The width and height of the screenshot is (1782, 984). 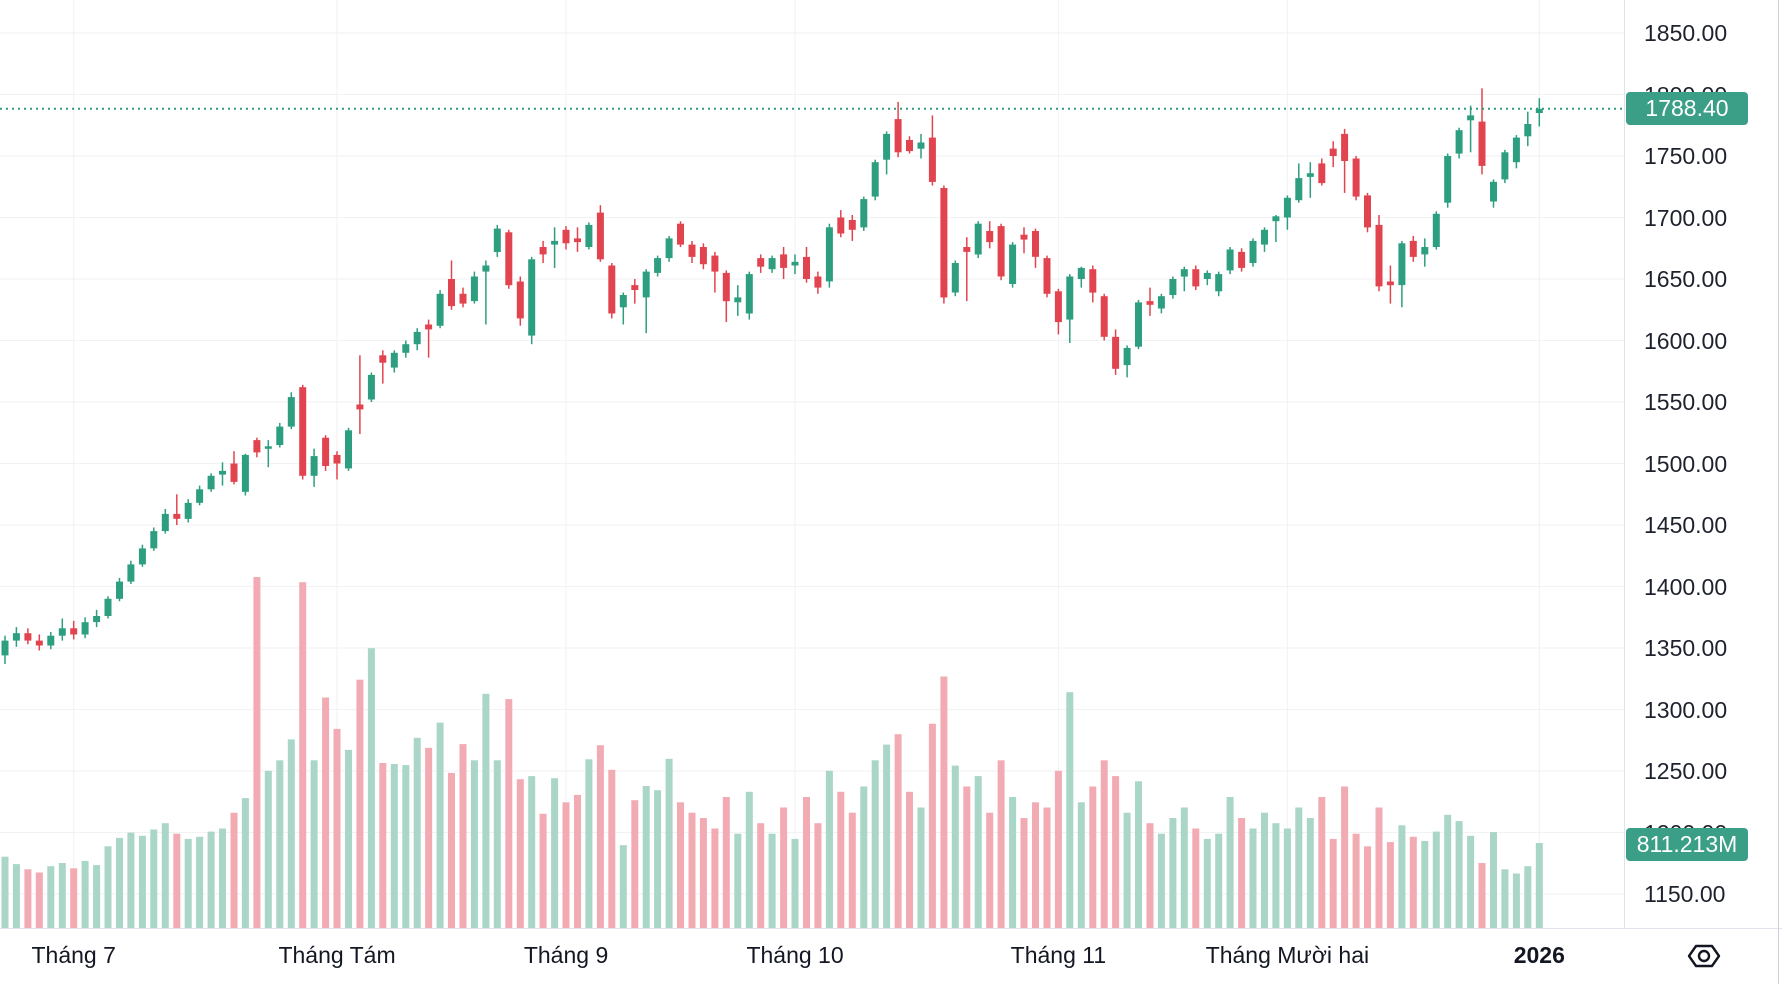 What do you see at coordinates (1686, 586) in the screenshot?
I see `price-tick-label: 1400.00` at bounding box center [1686, 586].